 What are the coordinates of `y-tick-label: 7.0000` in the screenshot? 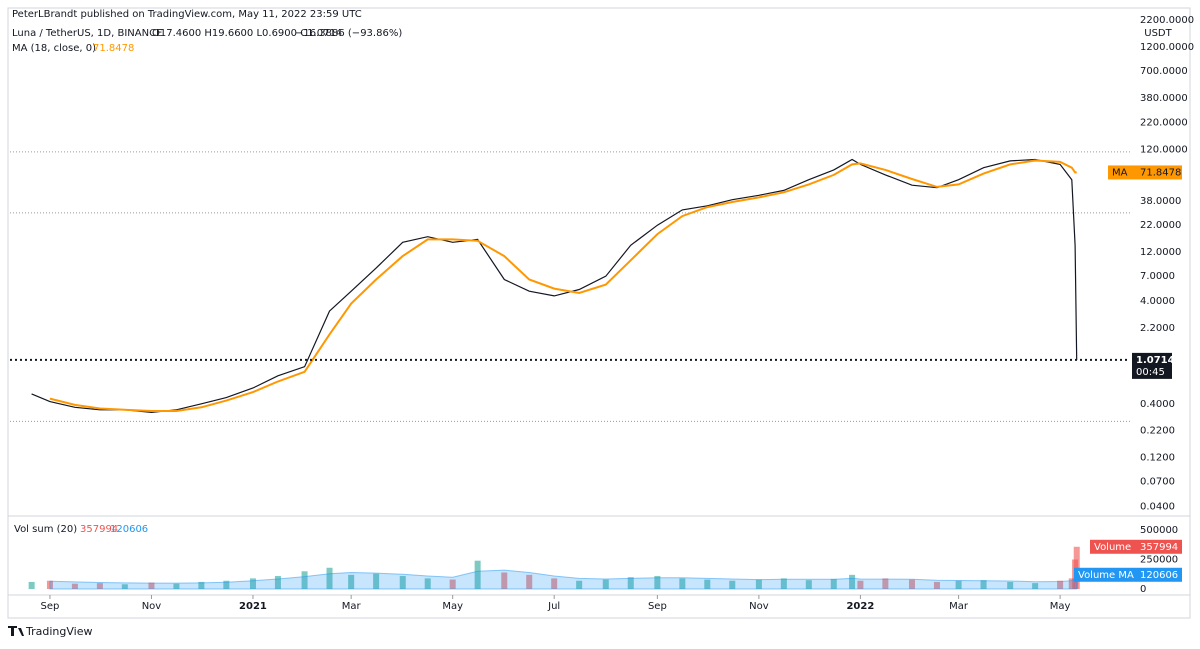 It's located at (1157, 276).